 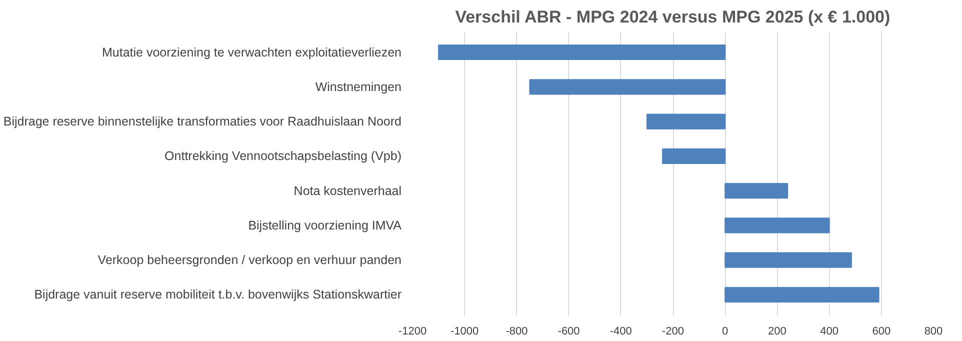 I want to click on x-tick-label: -1200, so click(x=412, y=332).